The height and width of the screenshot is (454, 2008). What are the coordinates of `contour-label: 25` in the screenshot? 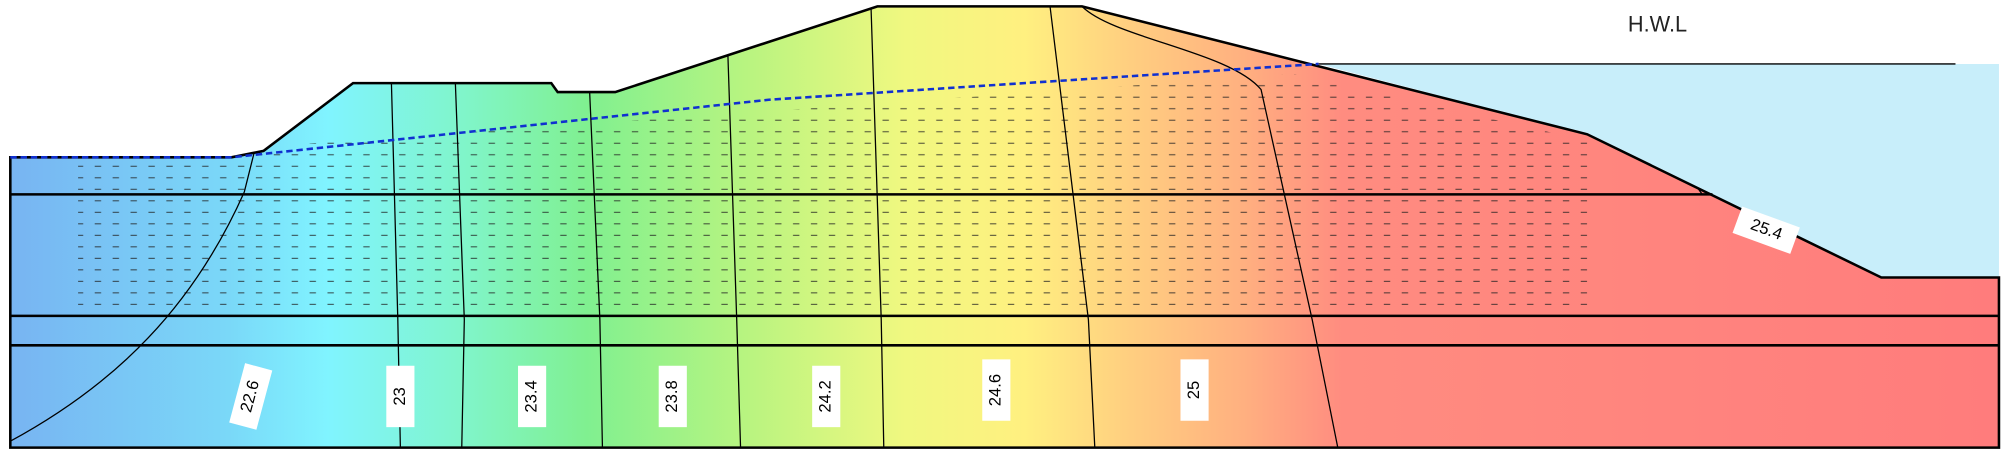 It's located at (1194, 390).